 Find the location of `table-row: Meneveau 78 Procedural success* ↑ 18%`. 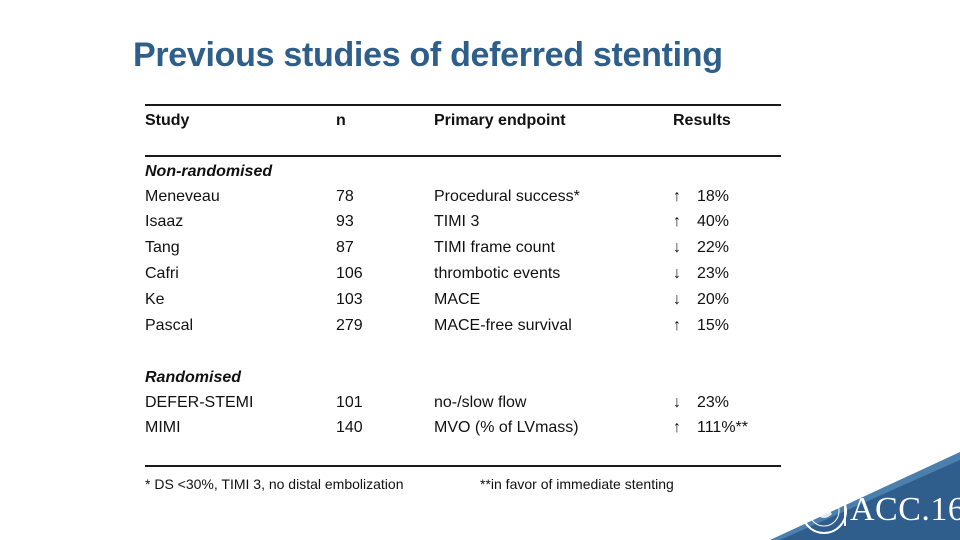

table-row: Meneveau 78 Procedural success* ↑ 18% is located at coordinates (465, 197).